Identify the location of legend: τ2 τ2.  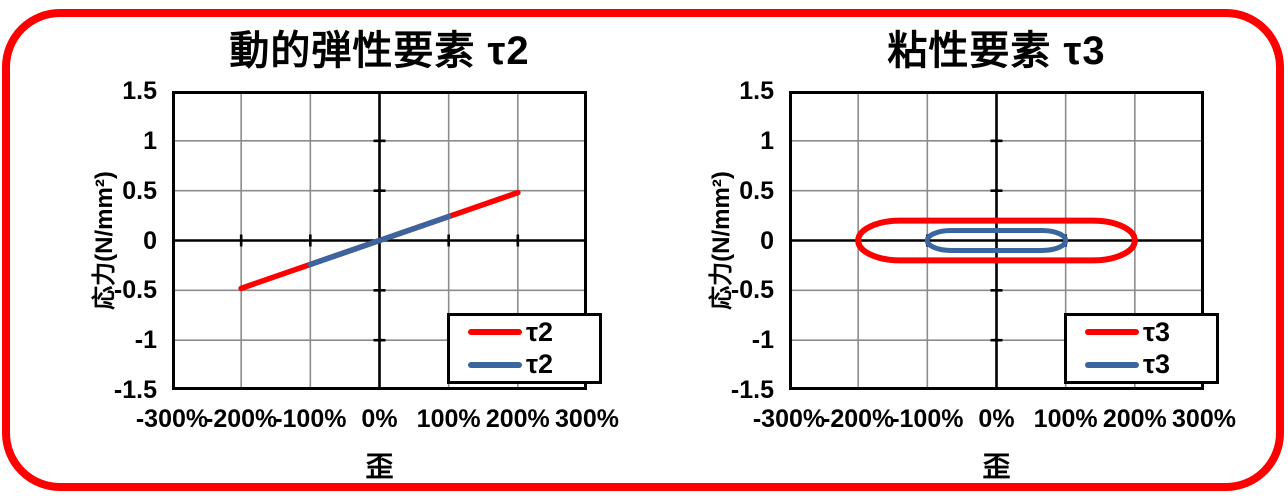
(524, 348).